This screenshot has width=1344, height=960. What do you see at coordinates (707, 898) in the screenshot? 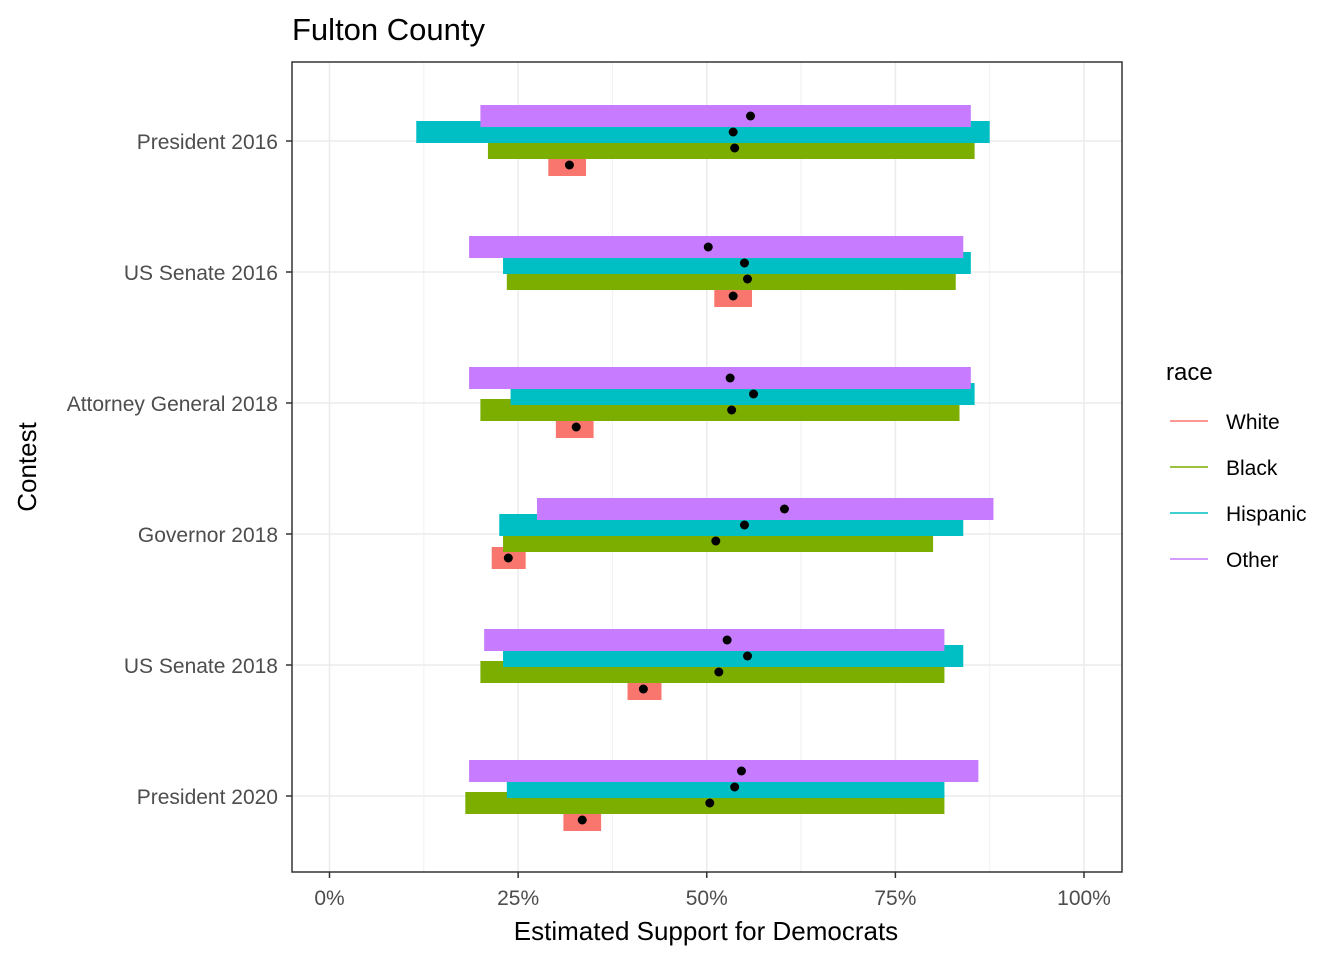
I see `x-tick-label: 50%` at bounding box center [707, 898].